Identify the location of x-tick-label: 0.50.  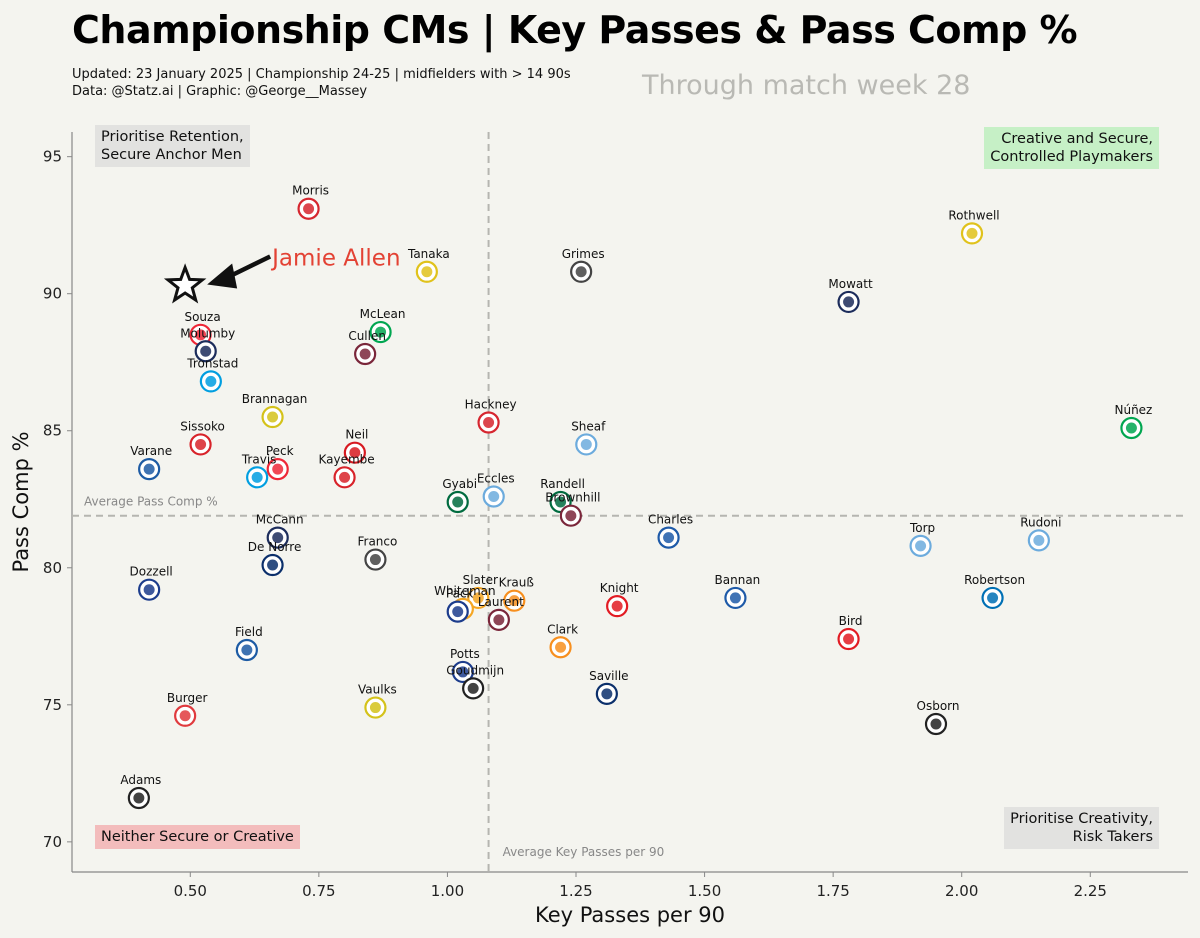
(190, 891).